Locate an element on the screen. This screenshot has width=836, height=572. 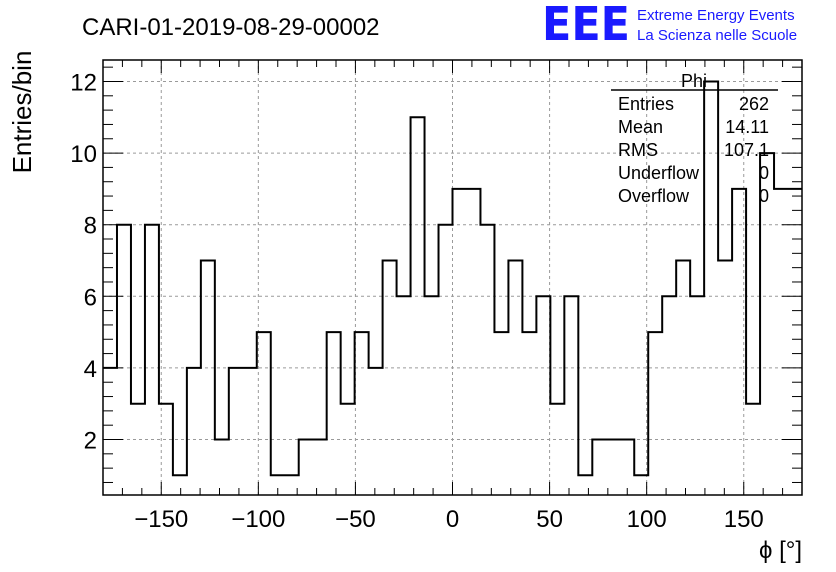
y-axis-label: Entries/bin is located at coordinates (22, 112).